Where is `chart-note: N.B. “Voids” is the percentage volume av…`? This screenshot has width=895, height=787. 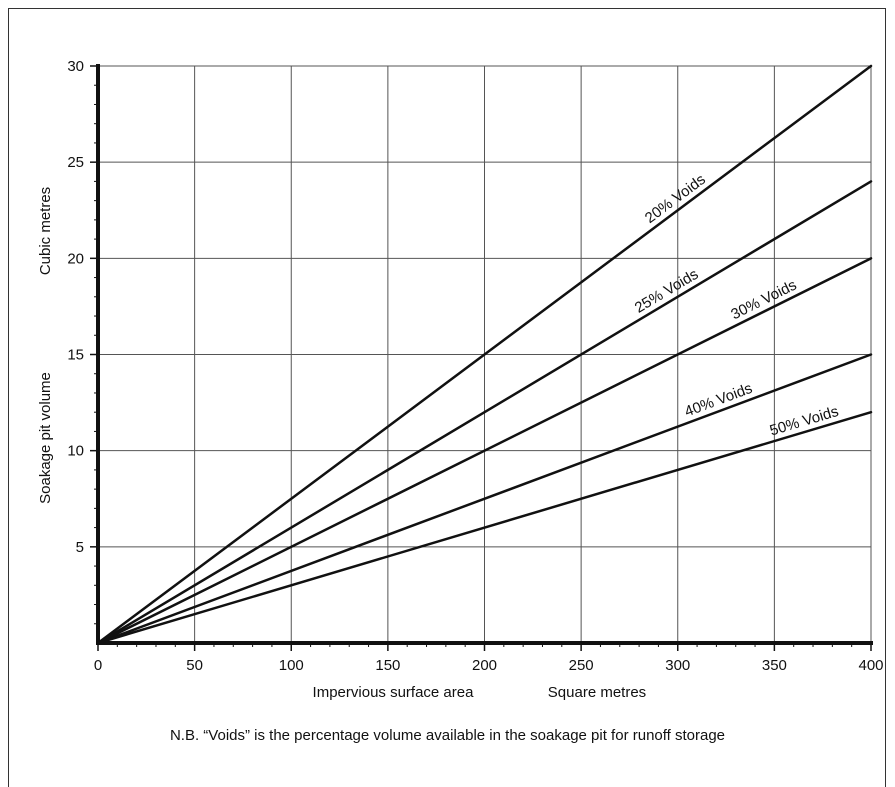 chart-note: N.B. “Voids” is the percentage volume av… is located at coordinates (447, 735).